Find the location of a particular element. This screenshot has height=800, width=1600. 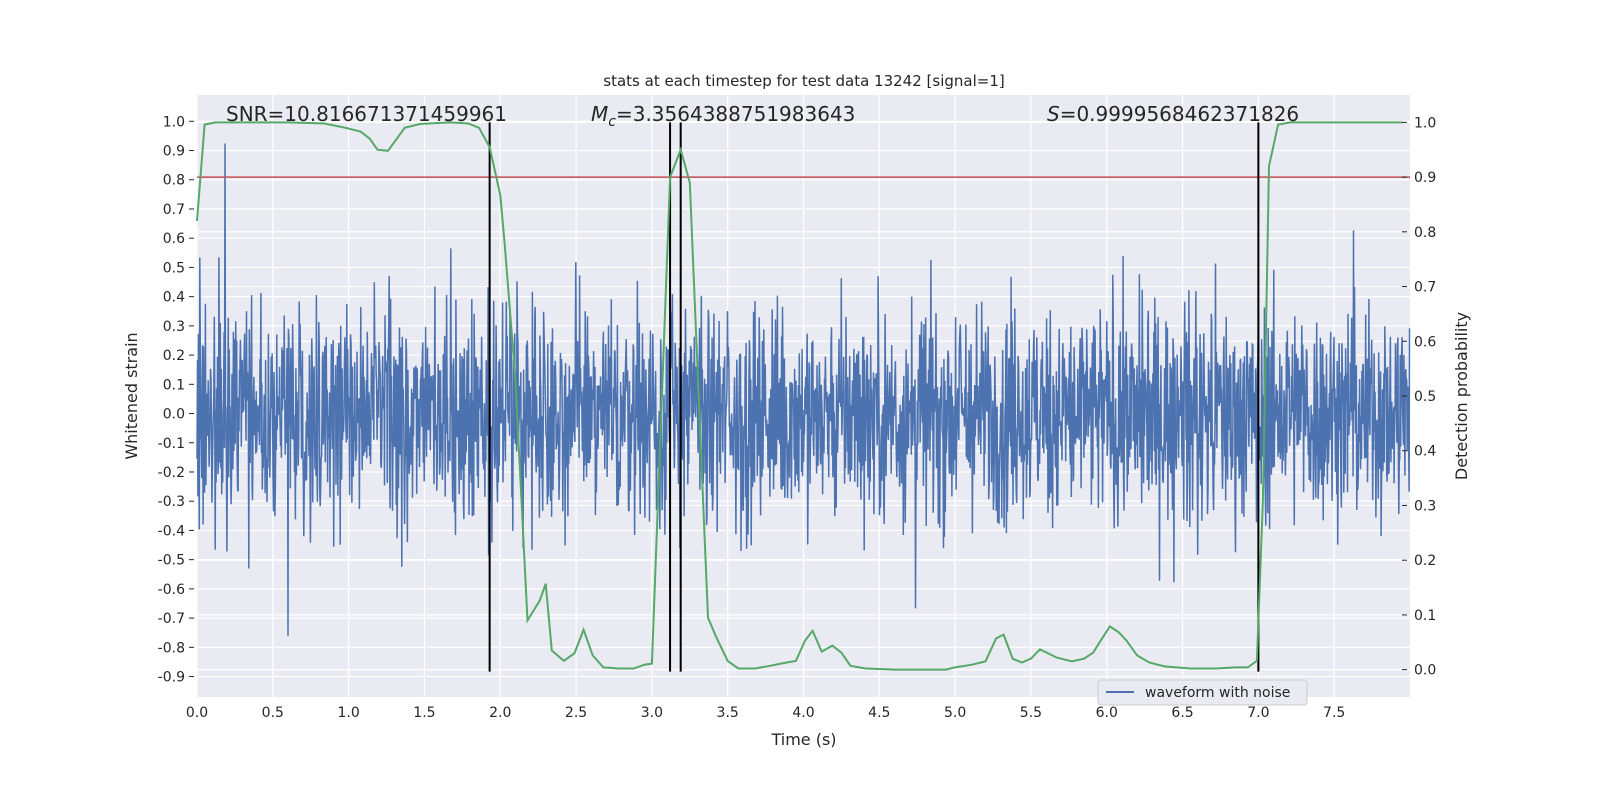

x-tick-label: 6.0 is located at coordinates (1107, 713).